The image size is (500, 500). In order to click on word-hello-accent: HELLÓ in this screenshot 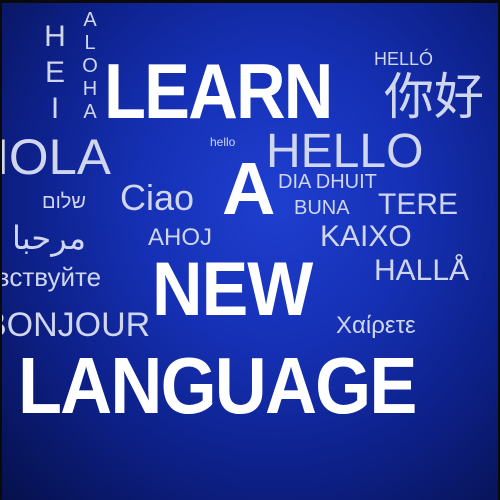, I will do `click(404, 59)`.